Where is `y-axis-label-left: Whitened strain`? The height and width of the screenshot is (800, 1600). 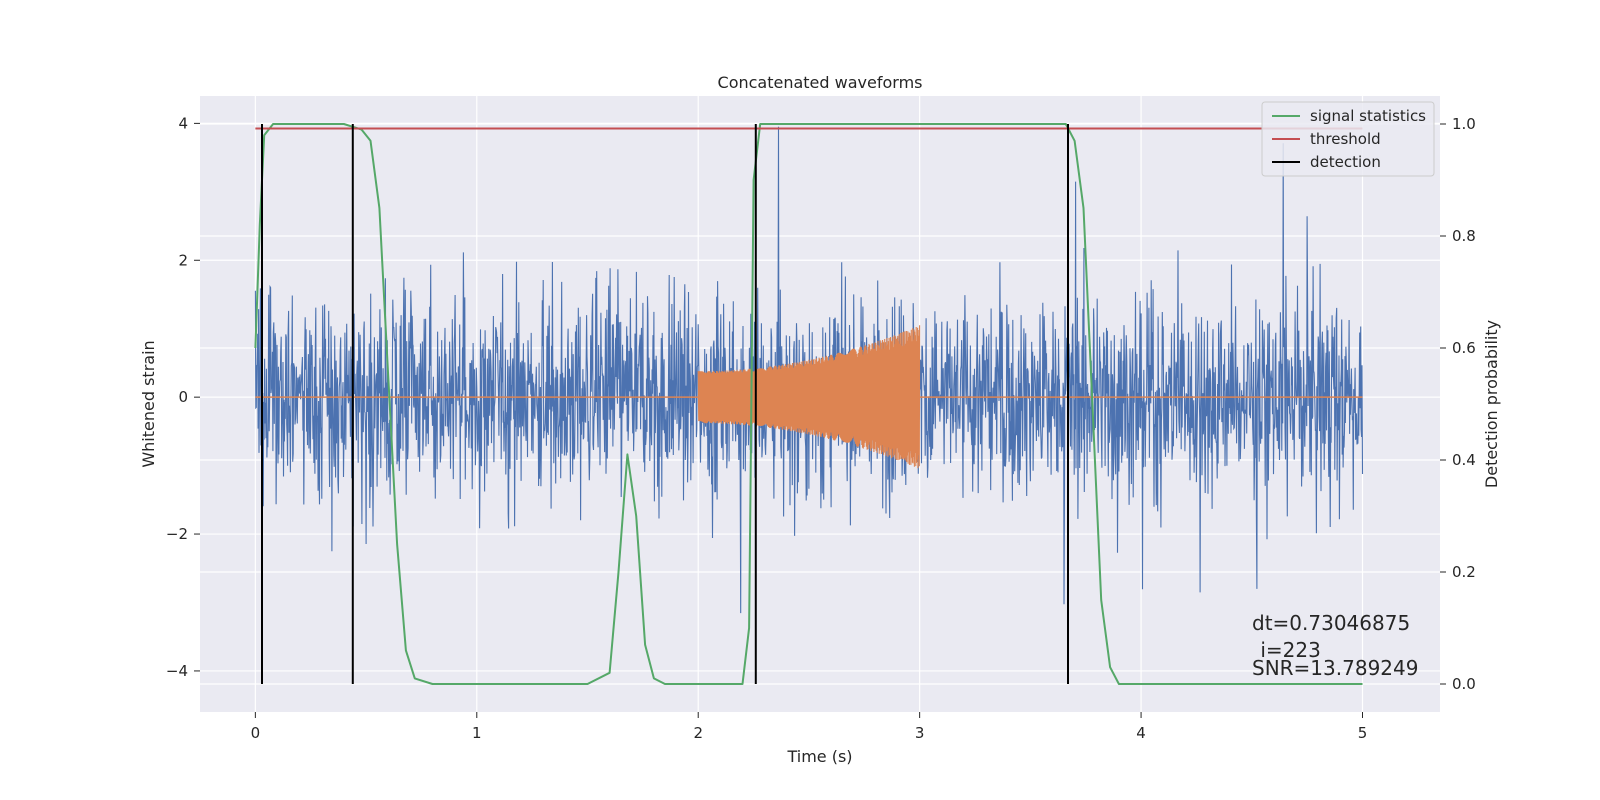 y-axis-label-left: Whitened strain is located at coordinates (148, 403).